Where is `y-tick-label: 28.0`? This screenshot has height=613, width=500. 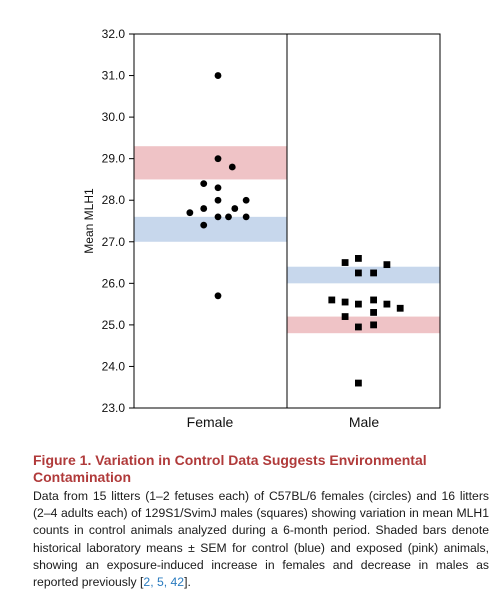 y-tick-label: 28.0 is located at coordinates (114, 200).